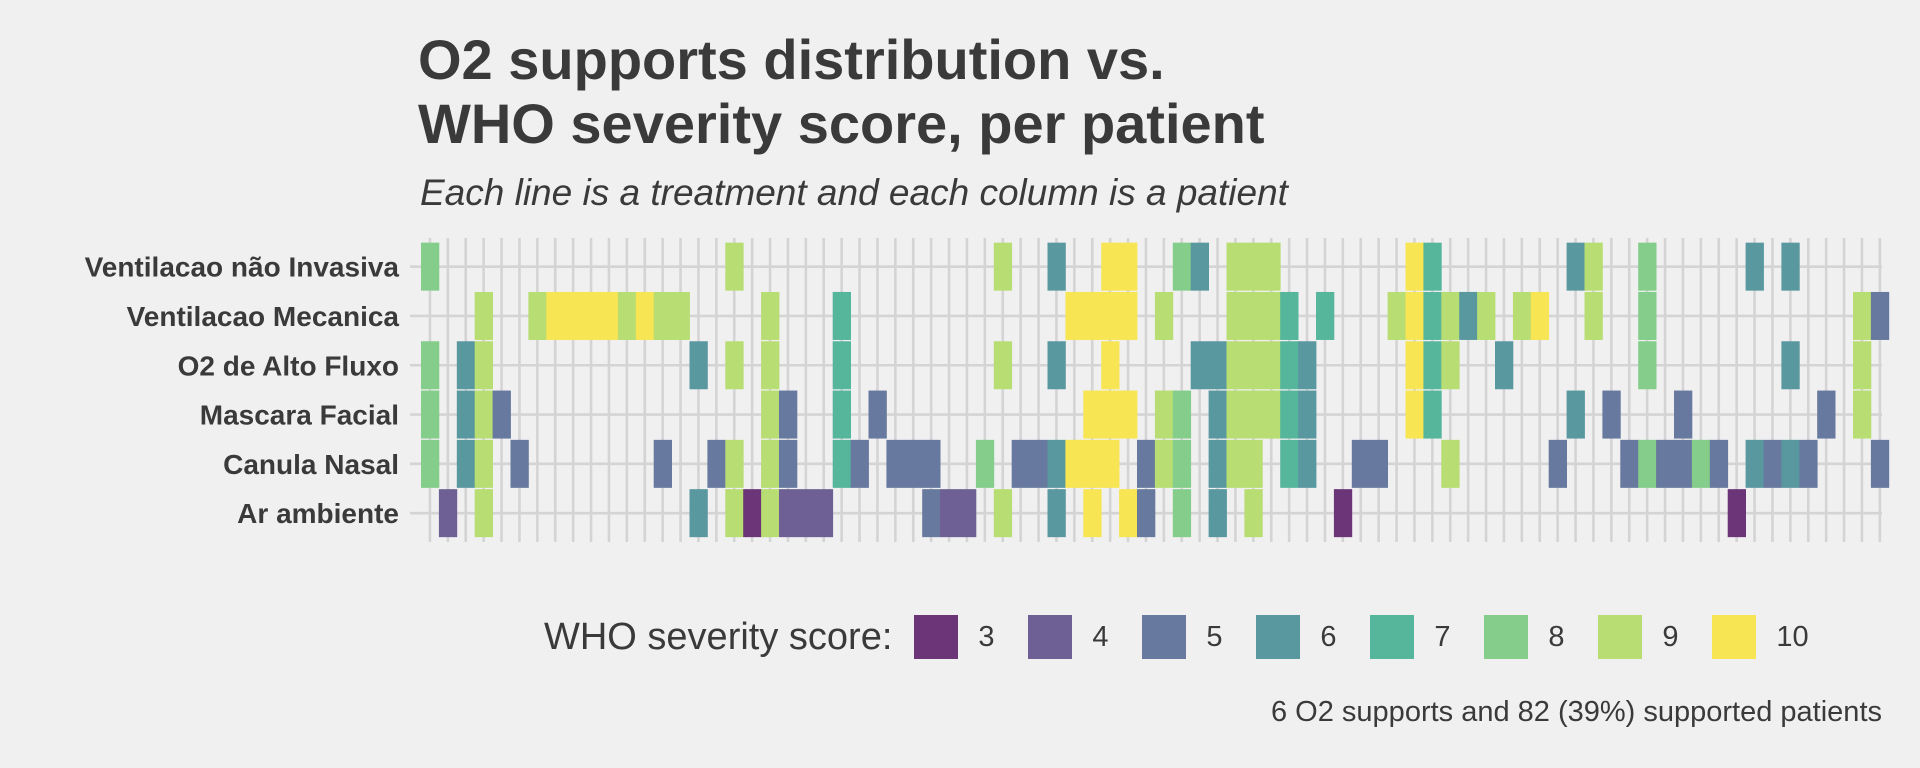  What do you see at coordinates (986, 636) in the screenshot?
I see `legend-label: 3` at bounding box center [986, 636].